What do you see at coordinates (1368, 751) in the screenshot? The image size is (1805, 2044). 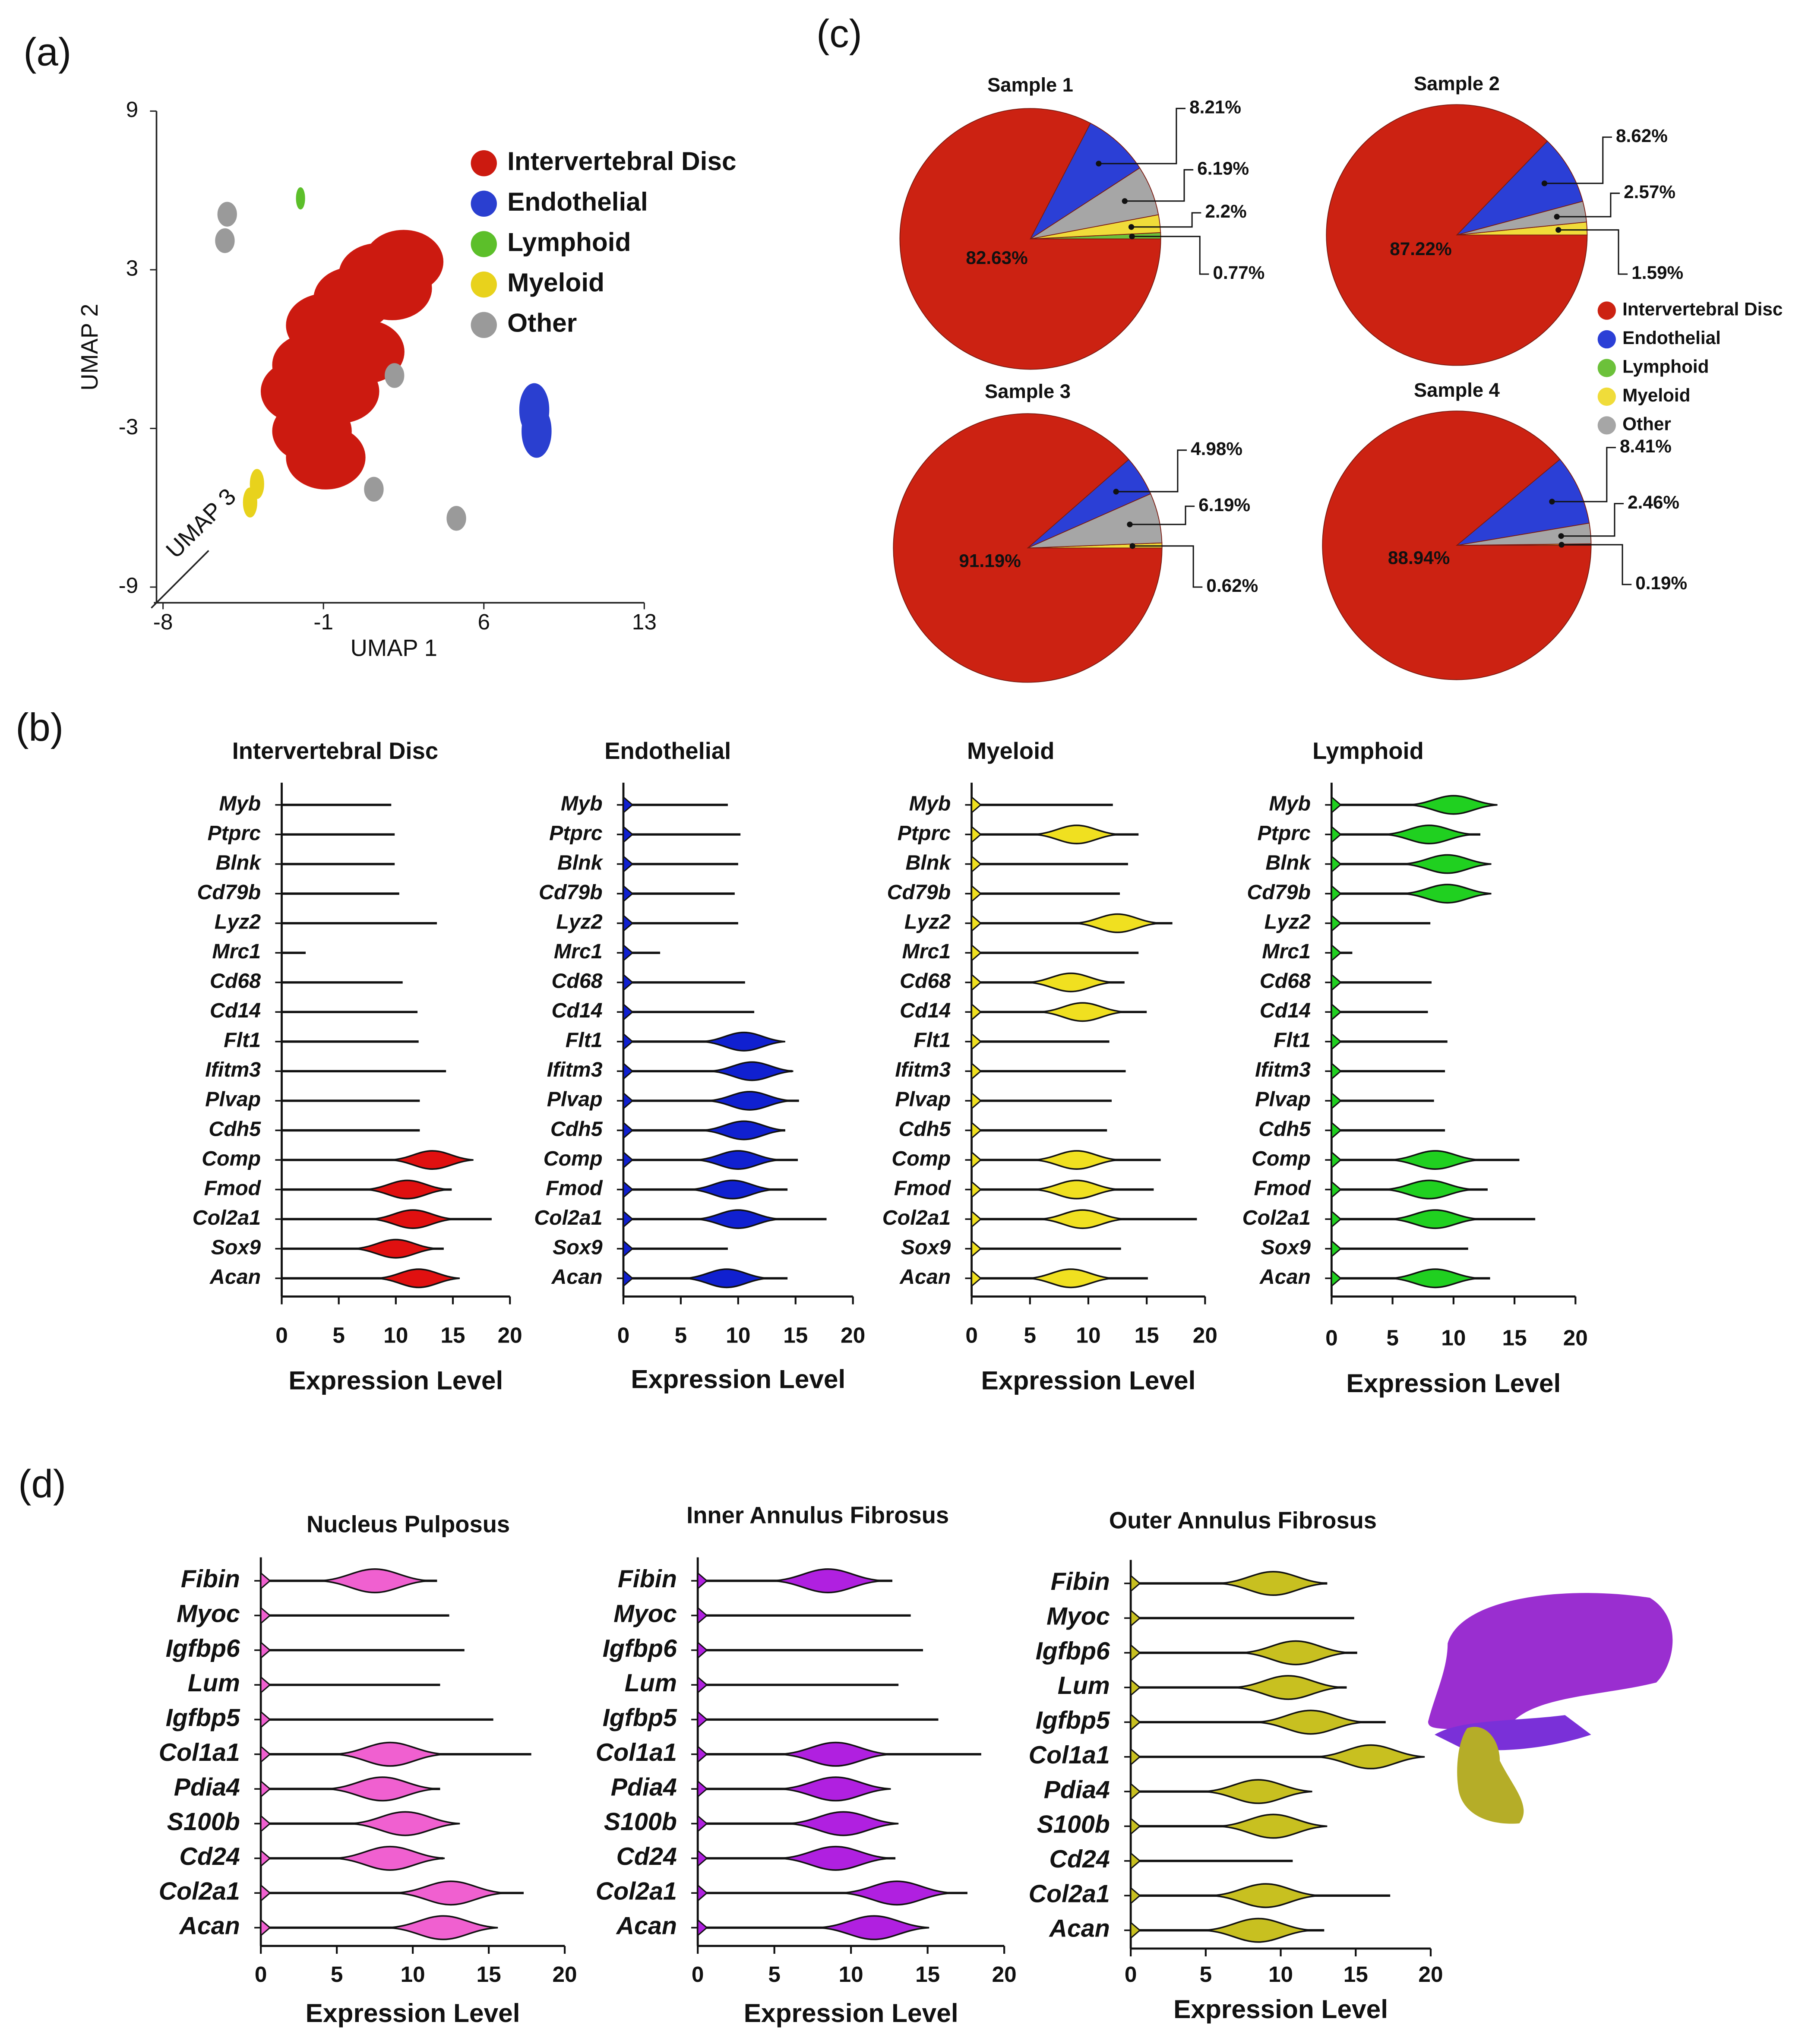 I see `chart-title: Lymphoid` at bounding box center [1368, 751].